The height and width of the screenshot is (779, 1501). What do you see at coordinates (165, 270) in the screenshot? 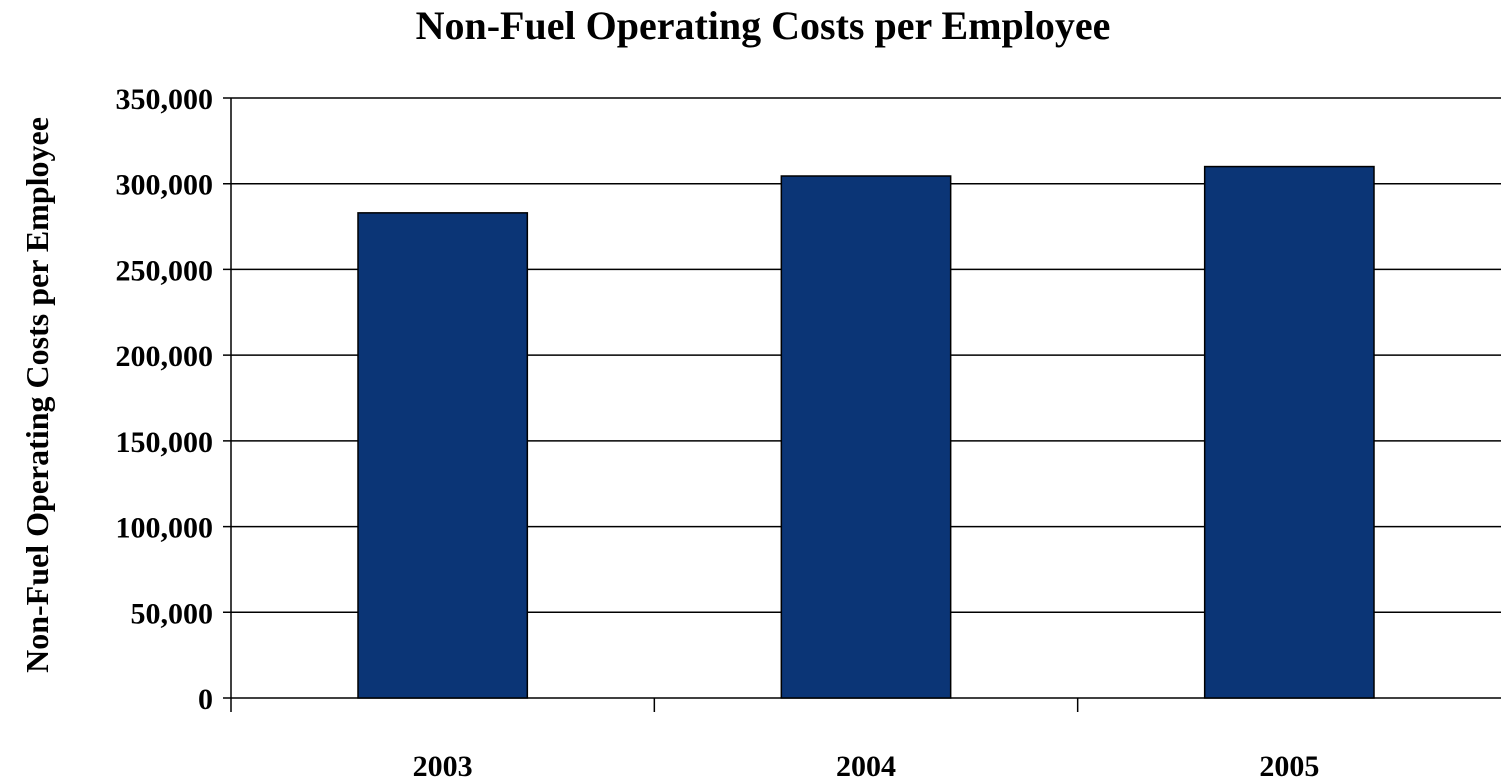
I see `y-tick-label: 250,000` at bounding box center [165, 270].